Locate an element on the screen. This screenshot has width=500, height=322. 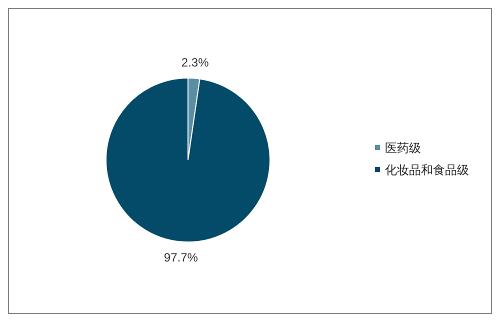
data-label: 97.7% is located at coordinates (181, 257).